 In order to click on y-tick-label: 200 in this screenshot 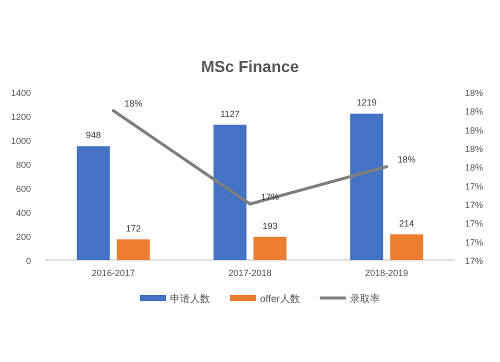, I will do `click(23, 237)`.